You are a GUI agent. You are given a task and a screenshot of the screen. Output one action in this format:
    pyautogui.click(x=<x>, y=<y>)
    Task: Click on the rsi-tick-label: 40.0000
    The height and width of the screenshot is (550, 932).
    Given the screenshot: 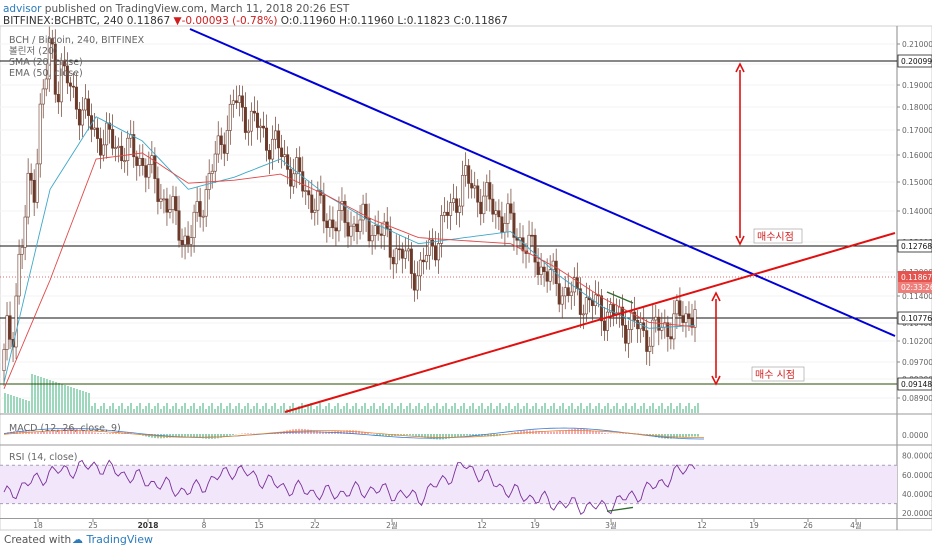 What is the action you would take?
    pyautogui.click(x=917, y=494)
    